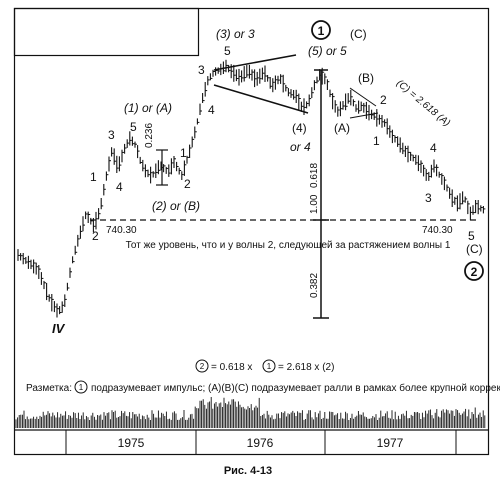 This screenshot has width=500, height=491. What do you see at coordinates (227, 51) in the screenshot?
I see `wave-label-top5: 5` at bounding box center [227, 51].